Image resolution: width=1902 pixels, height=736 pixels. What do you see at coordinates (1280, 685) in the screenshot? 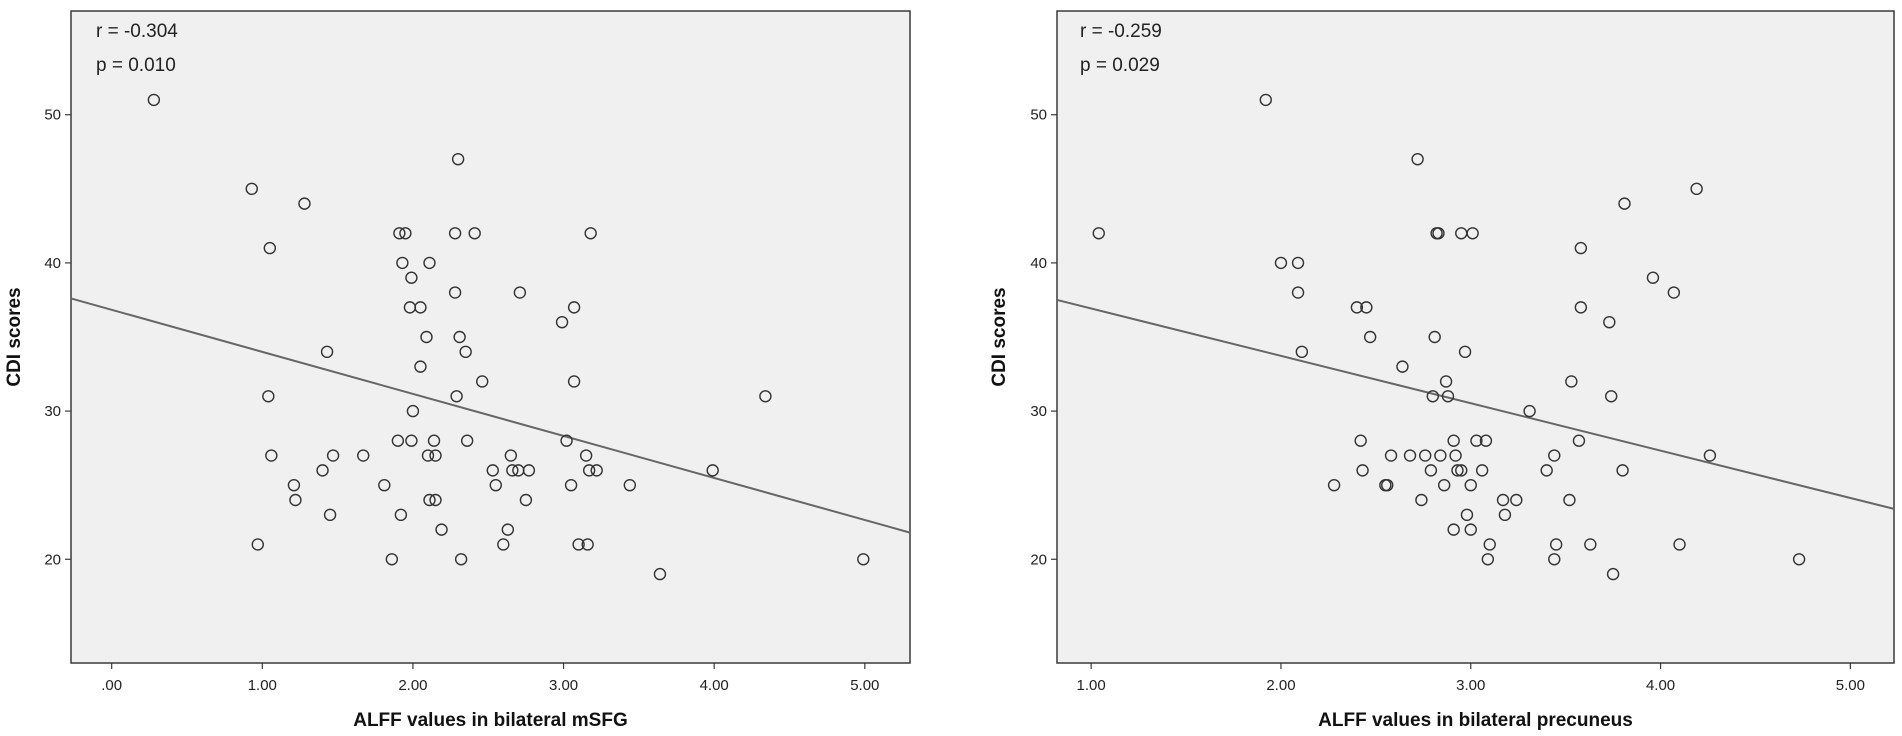
I see `x-tick-label: 2.00` at bounding box center [1280, 685].